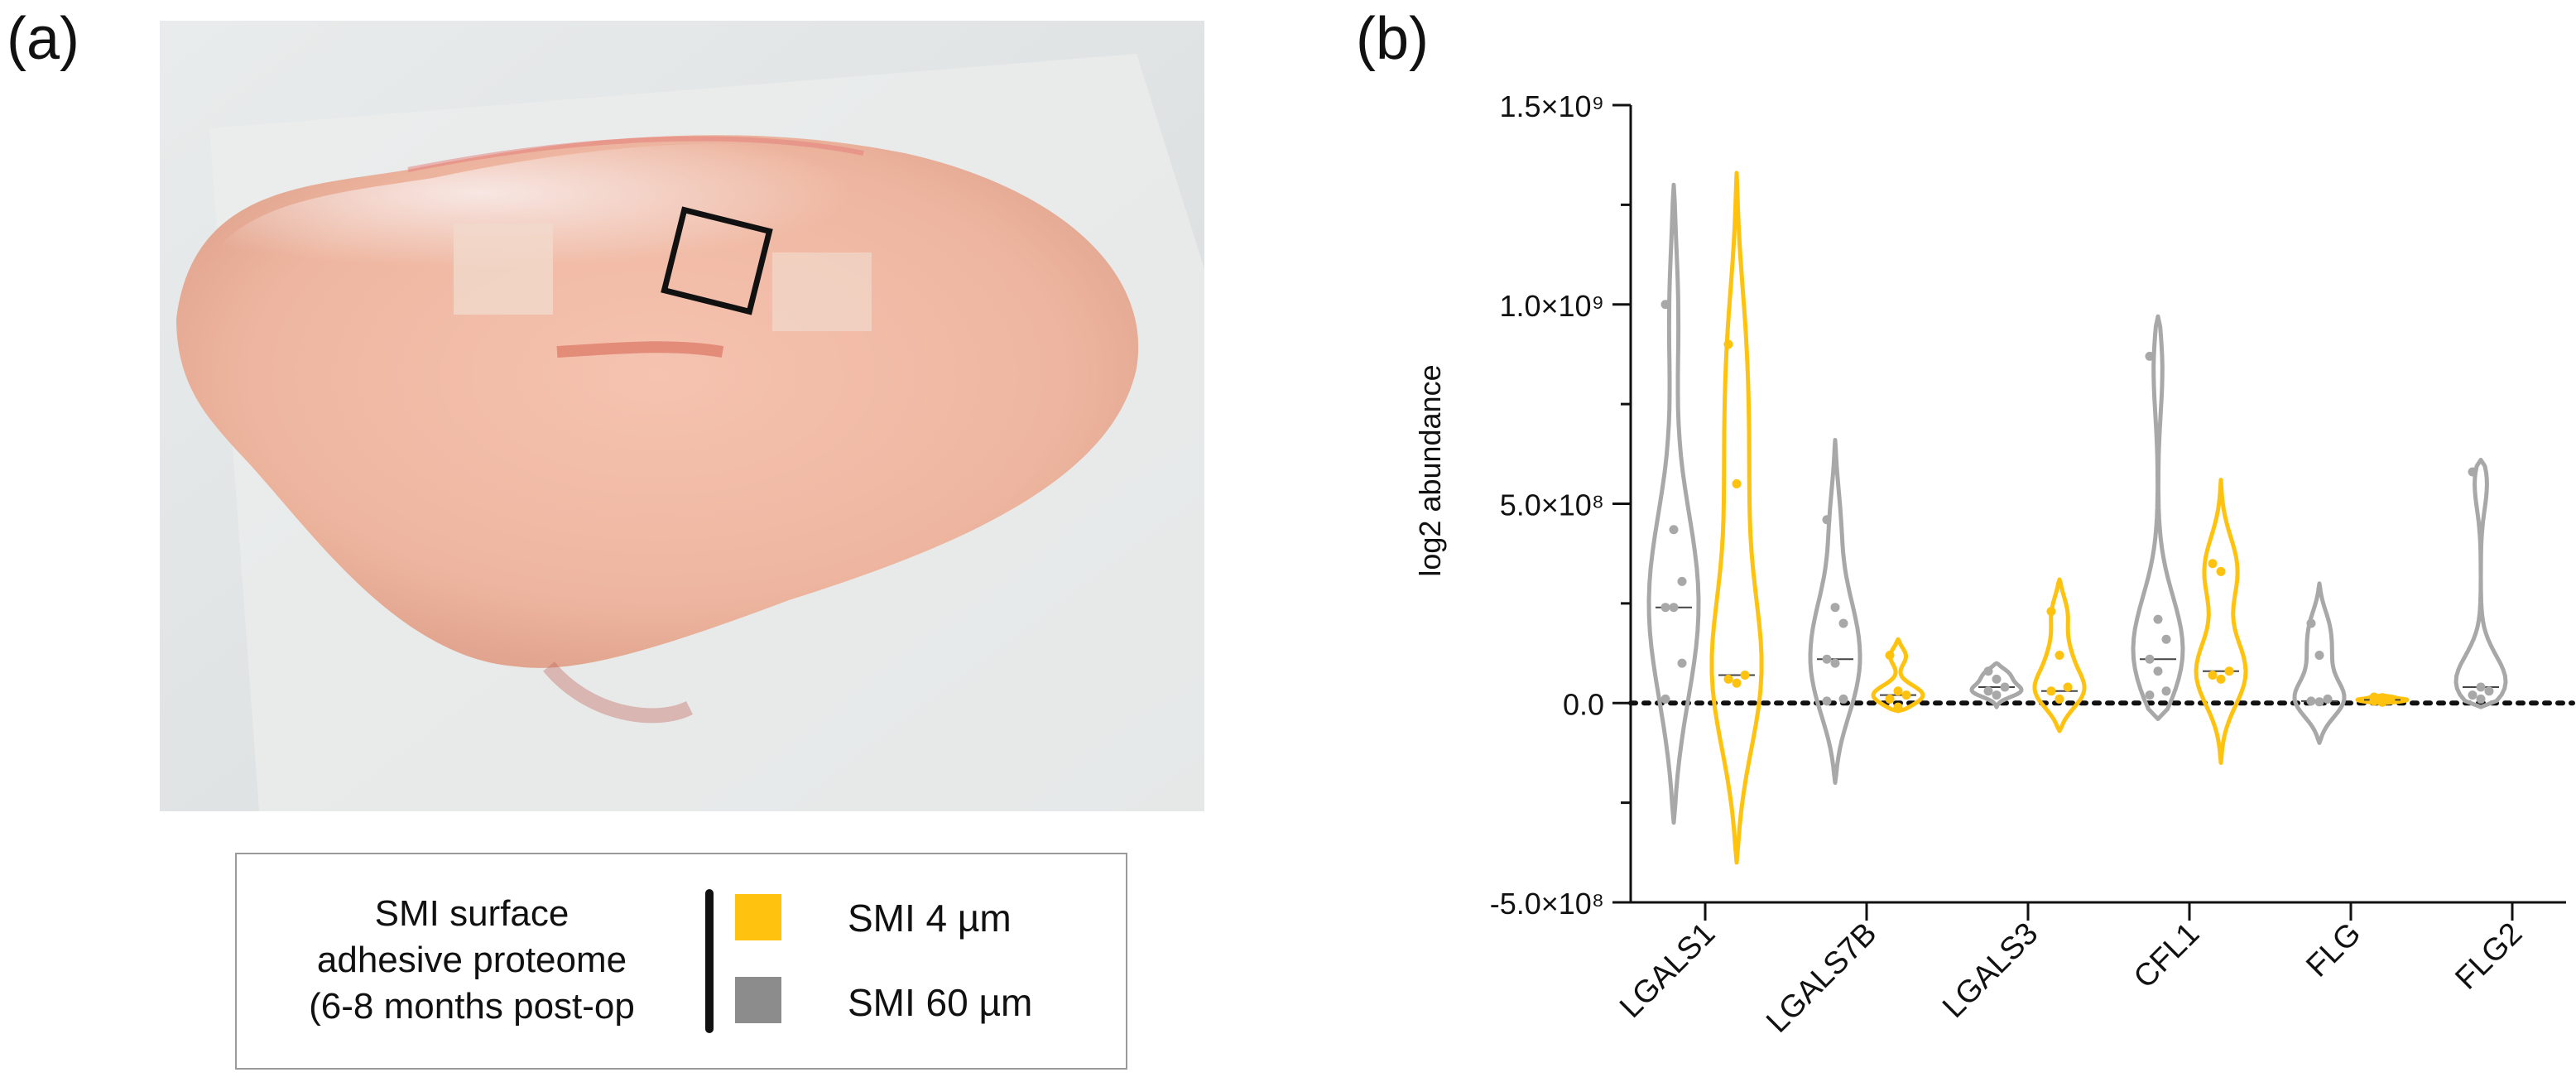 This screenshot has height=1082, width=2576. What do you see at coordinates (1551, 306) in the screenshot?
I see `y-tick-label: 1.0×10⁹` at bounding box center [1551, 306].